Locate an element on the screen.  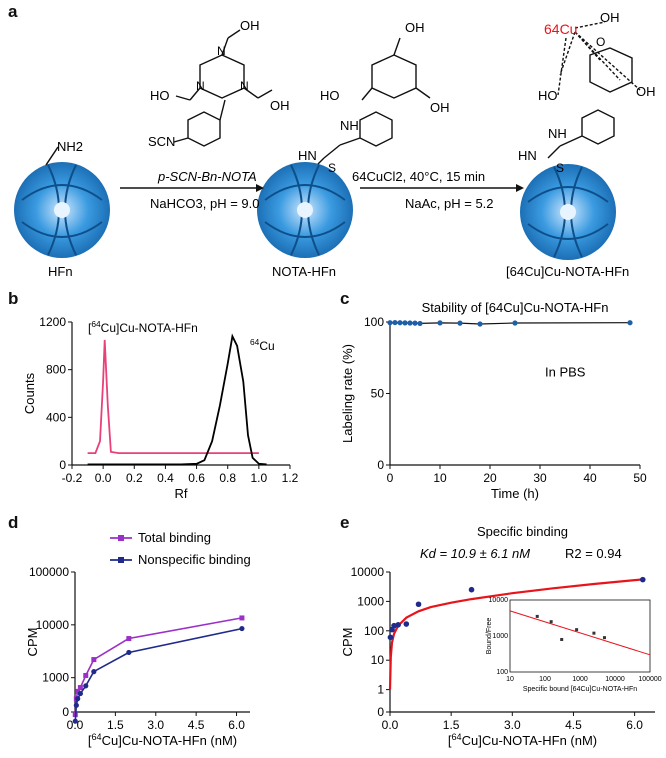
chart-c-x-tick-label: 10 is located at coordinates (440, 478).